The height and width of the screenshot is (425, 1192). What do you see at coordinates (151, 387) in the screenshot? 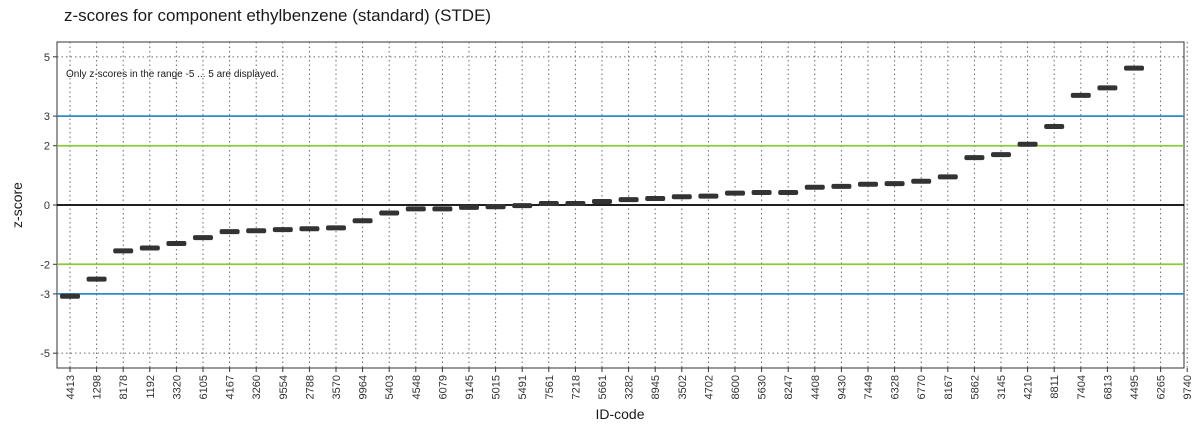
I see `x-tick-label: 1192` at bounding box center [151, 387].